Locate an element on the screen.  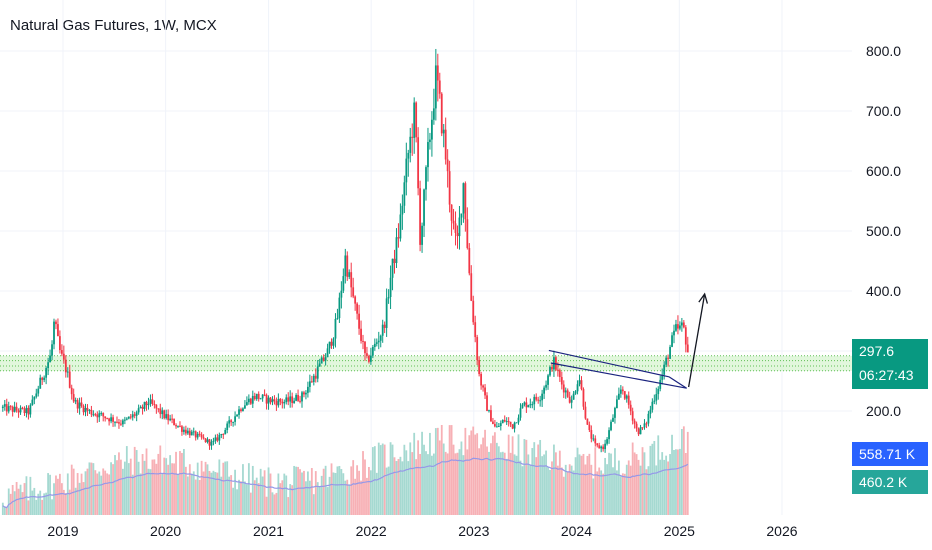
projection-arrow-line is located at coordinates (696, 340).